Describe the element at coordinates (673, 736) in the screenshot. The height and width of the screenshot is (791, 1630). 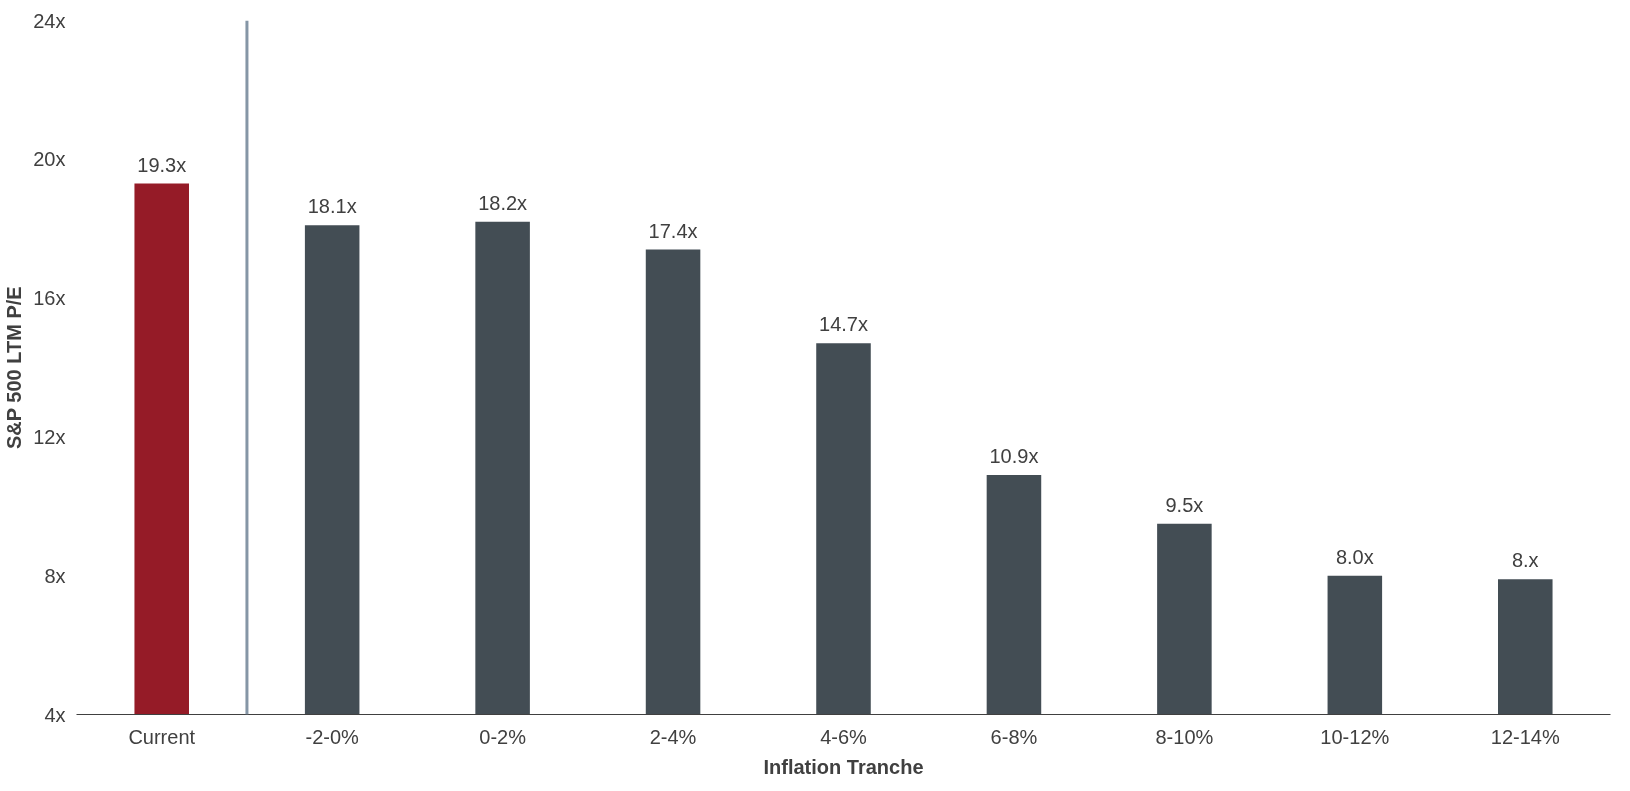
I see `x-tick-label: 2-4%` at that location.